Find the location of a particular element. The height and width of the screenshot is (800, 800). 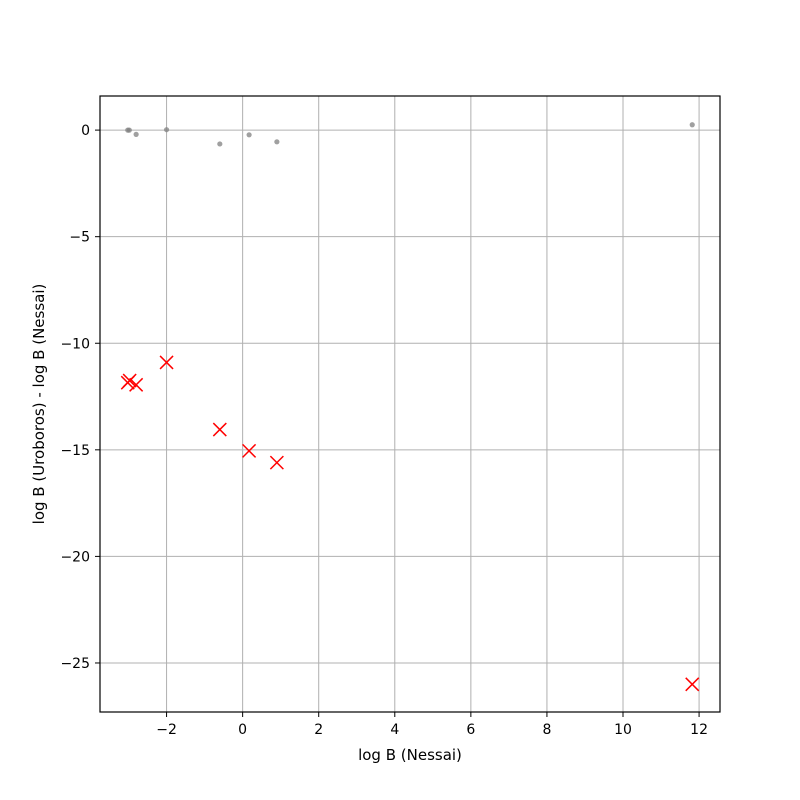

y-tick-label: −10 is located at coordinates (75, 344).